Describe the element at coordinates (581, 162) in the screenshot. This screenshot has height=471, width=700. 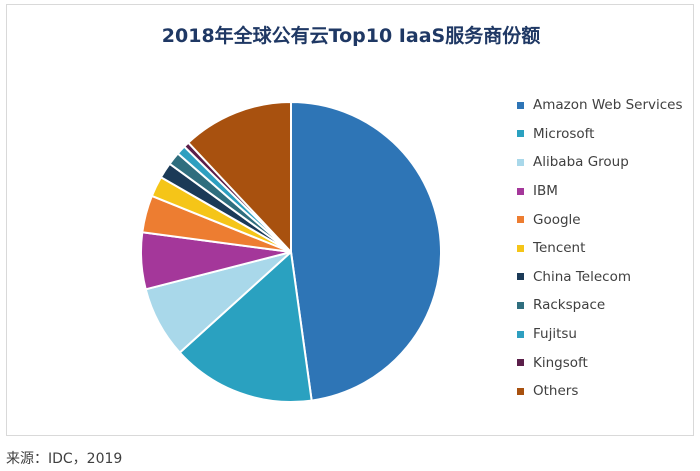
I see `legend-label: Alibaba Group` at that location.